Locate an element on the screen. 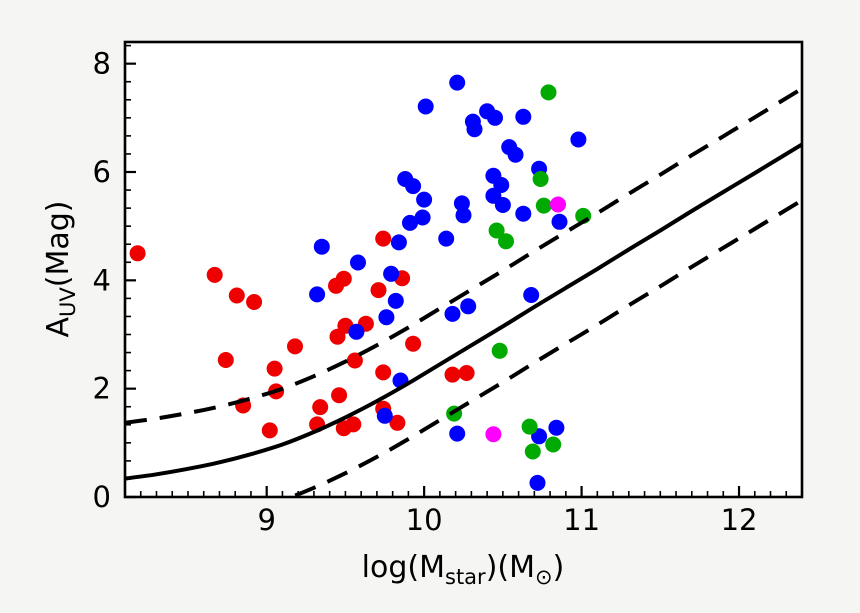  x-tick-label: 10 is located at coordinates (424, 520).